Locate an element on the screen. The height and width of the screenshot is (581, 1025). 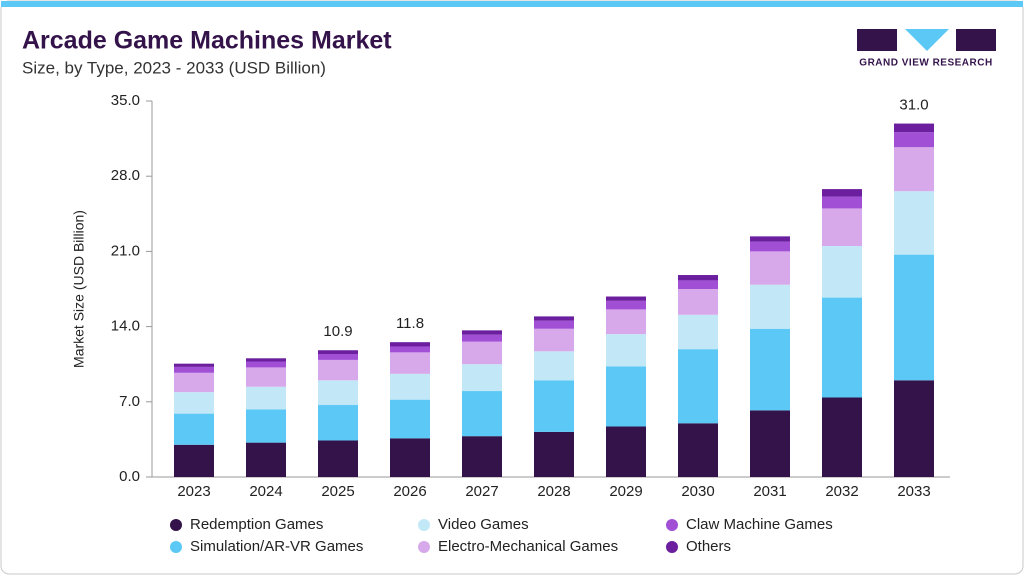
brand: GRAND VIEW RESEARCH is located at coordinates (925, 63).